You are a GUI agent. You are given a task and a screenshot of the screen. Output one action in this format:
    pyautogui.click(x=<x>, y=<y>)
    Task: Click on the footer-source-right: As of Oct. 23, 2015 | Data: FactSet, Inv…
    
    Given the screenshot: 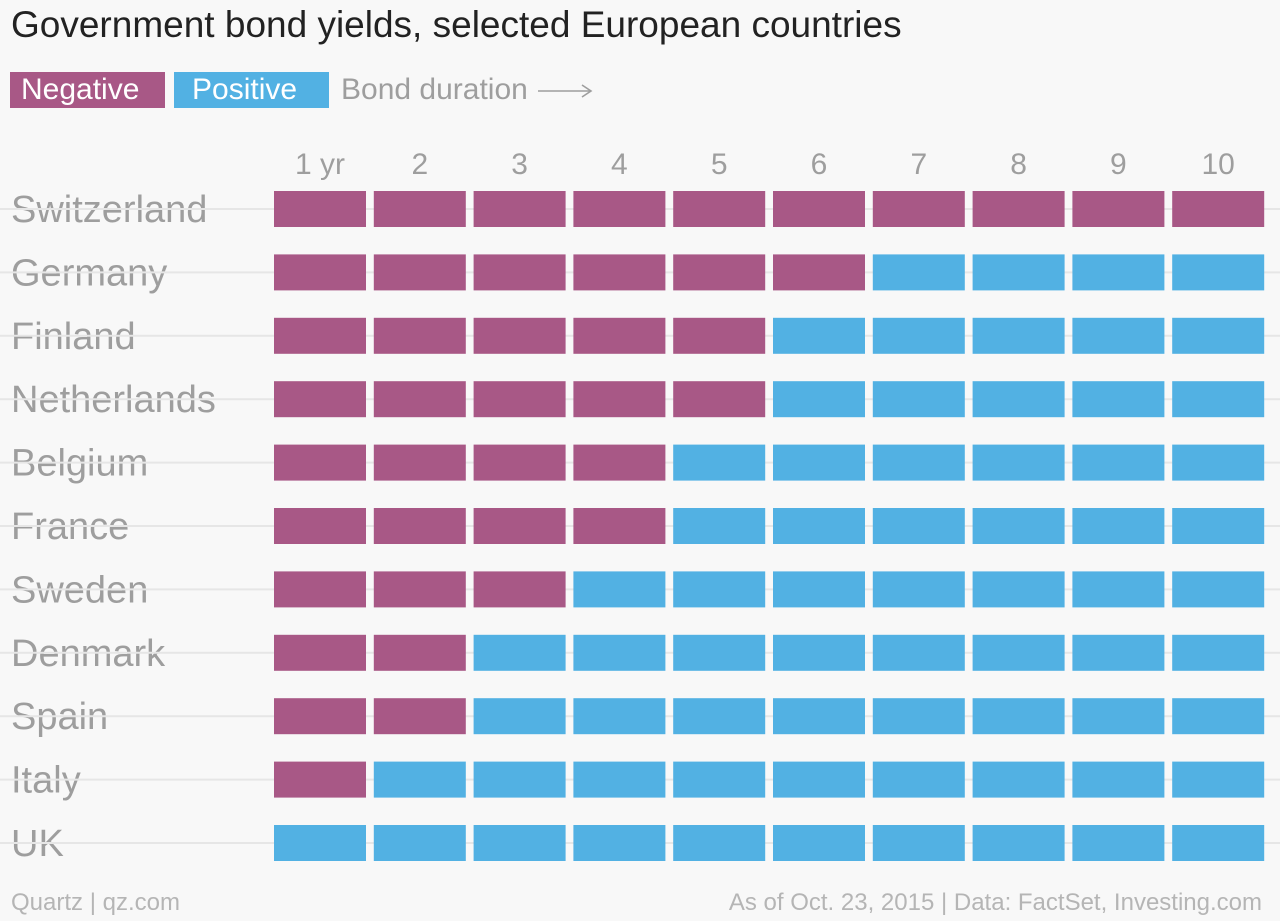 What is the action you would take?
    pyautogui.click(x=995, y=902)
    